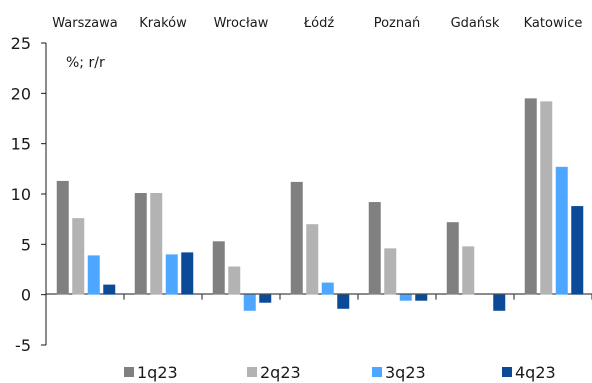 This screenshot has width=592, height=383. I want to click on y-tick-label: 15, so click(21, 144).